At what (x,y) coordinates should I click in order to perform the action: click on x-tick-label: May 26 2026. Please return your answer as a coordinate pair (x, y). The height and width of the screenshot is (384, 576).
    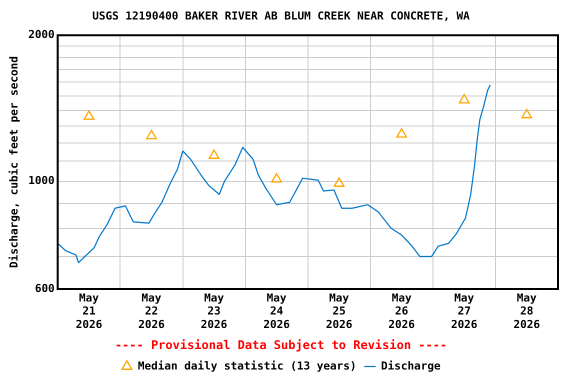
    Looking at the image, I should click on (402, 311).